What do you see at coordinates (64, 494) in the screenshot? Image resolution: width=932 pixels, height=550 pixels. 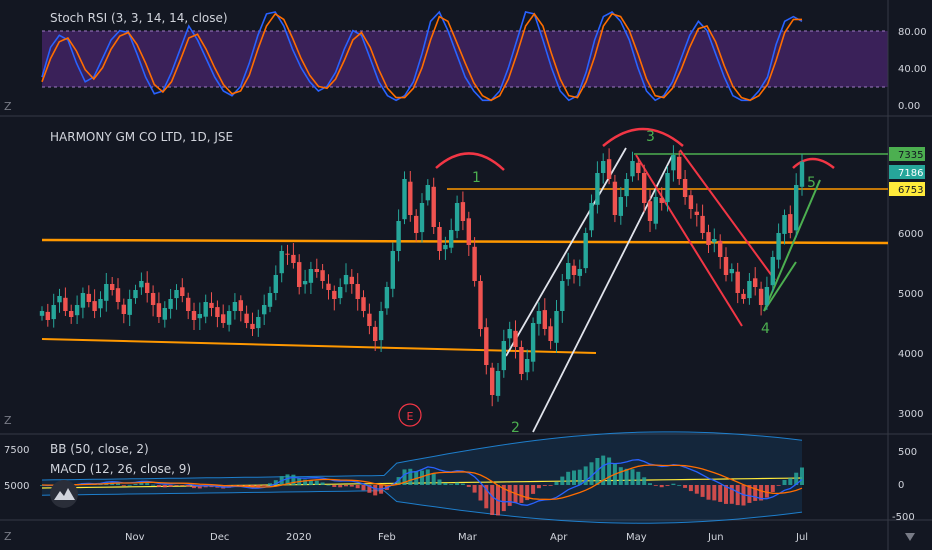 I see `tradingview-logo-icon` at bounding box center [64, 494].